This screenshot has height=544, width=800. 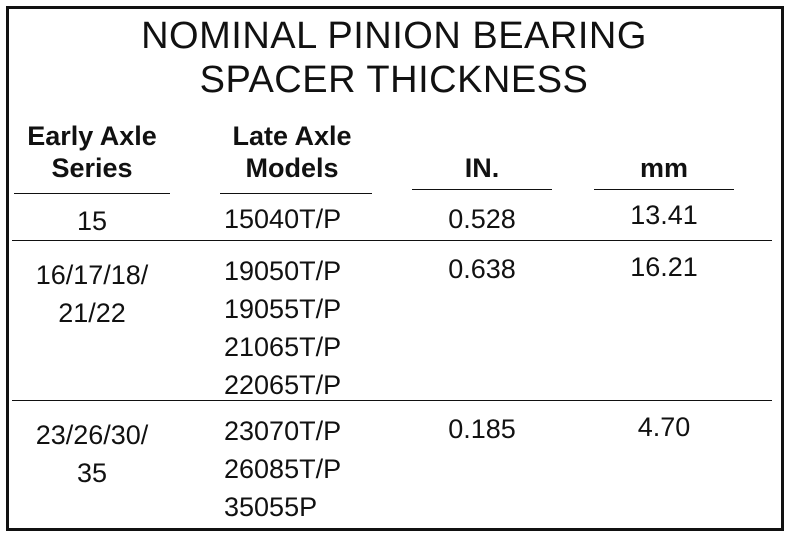 What do you see at coordinates (92, 275) in the screenshot?
I see `row-2-early-line-1: 16/17/18/` at bounding box center [92, 275].